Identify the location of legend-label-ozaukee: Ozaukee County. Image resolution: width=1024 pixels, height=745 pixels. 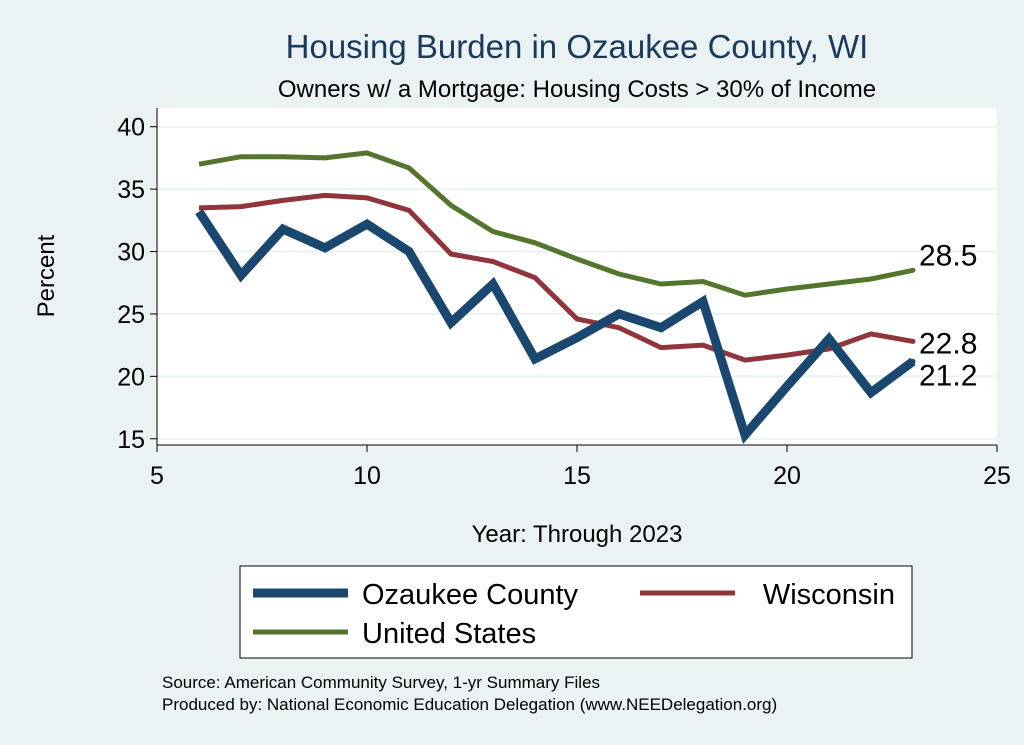
(470, 595).